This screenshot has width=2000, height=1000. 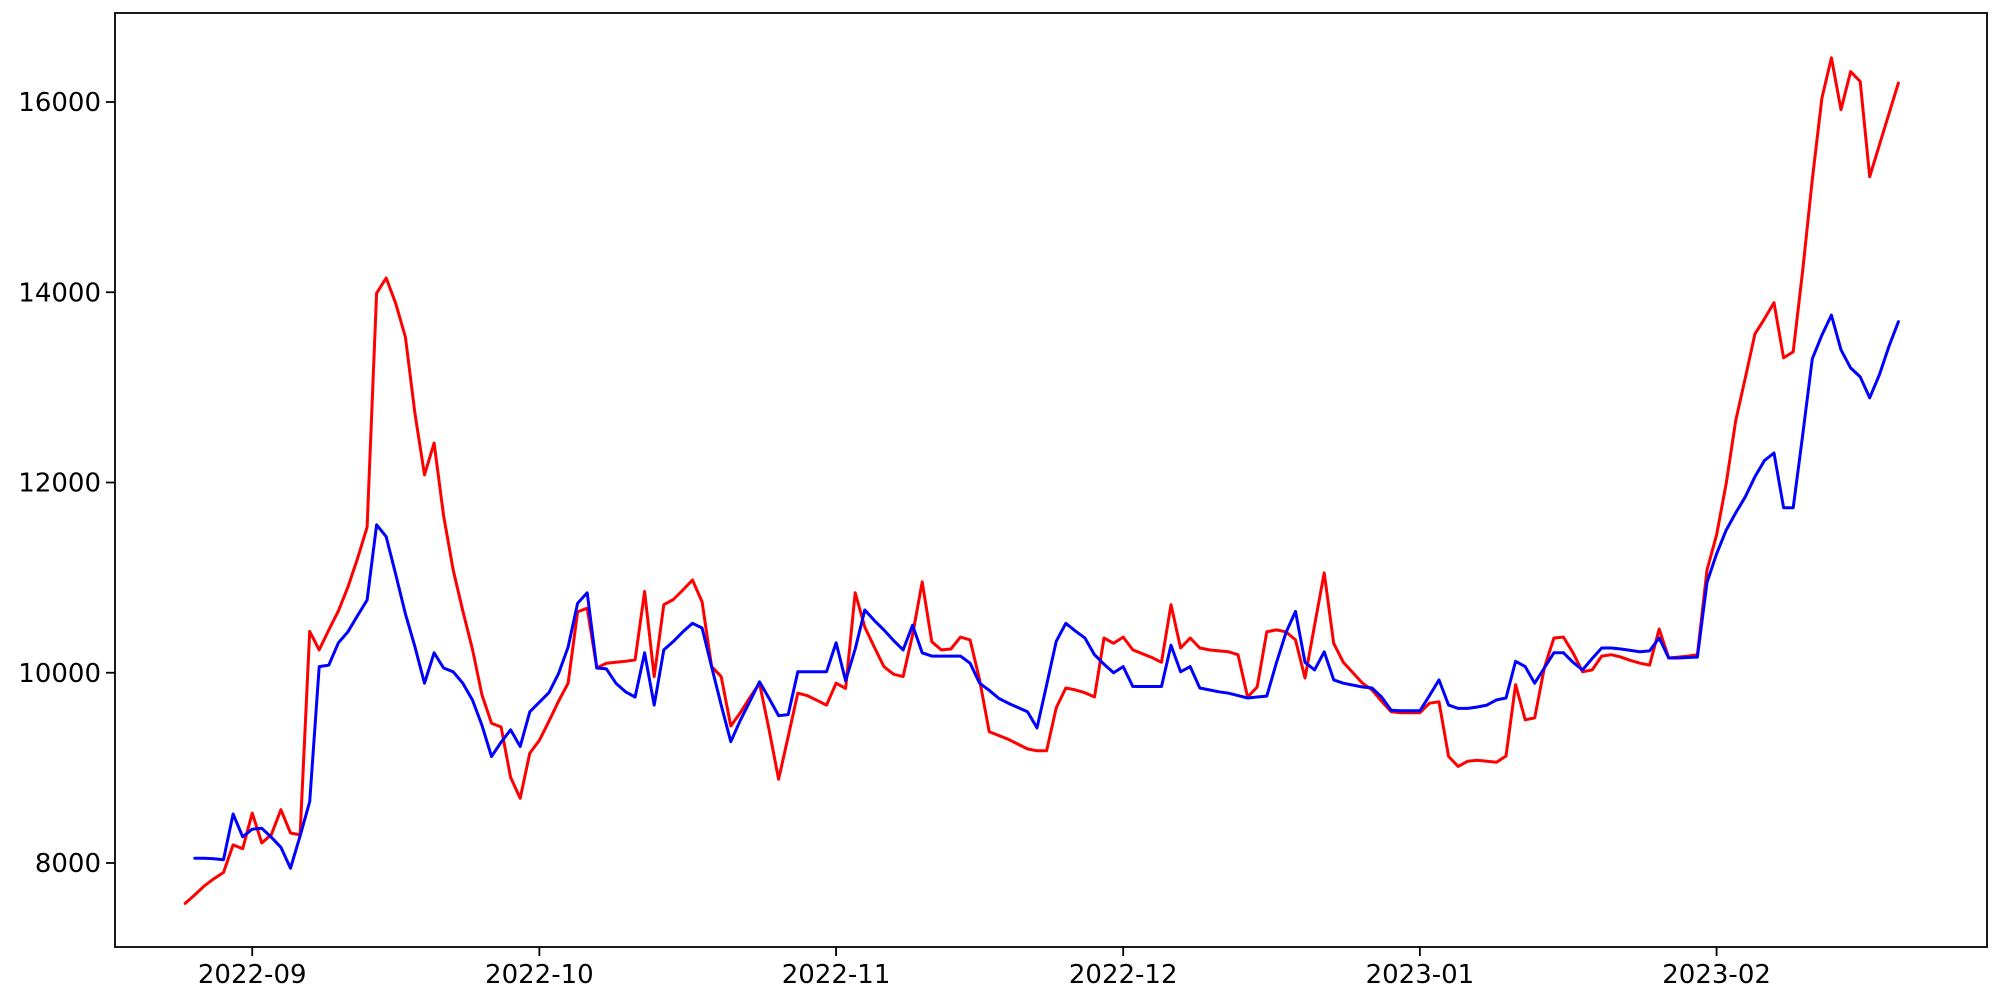 I want to click on y-tick-label: 8000, so click(x=68, y=864).